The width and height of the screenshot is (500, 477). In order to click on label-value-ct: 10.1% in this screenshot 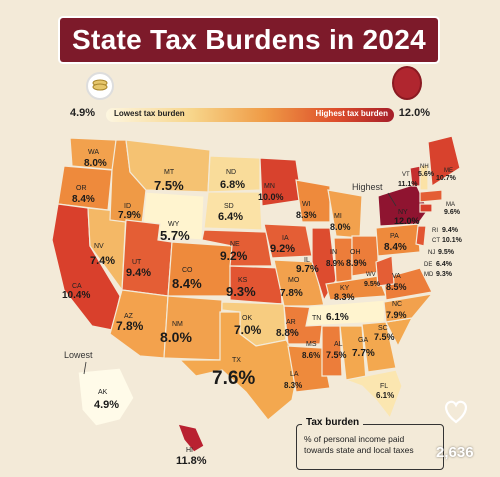, I will do `click(452, 240)`.